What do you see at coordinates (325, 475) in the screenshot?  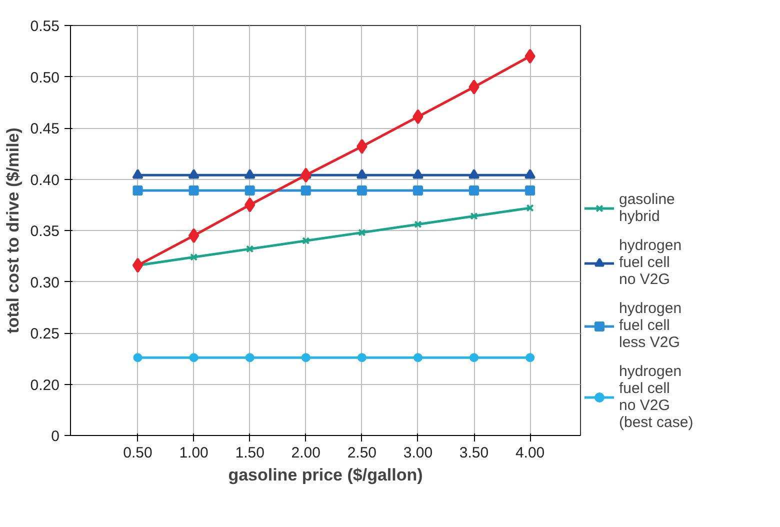 I see `x-axis-title: gasoline price ($/gallon)` at bounding box center [325, 475].